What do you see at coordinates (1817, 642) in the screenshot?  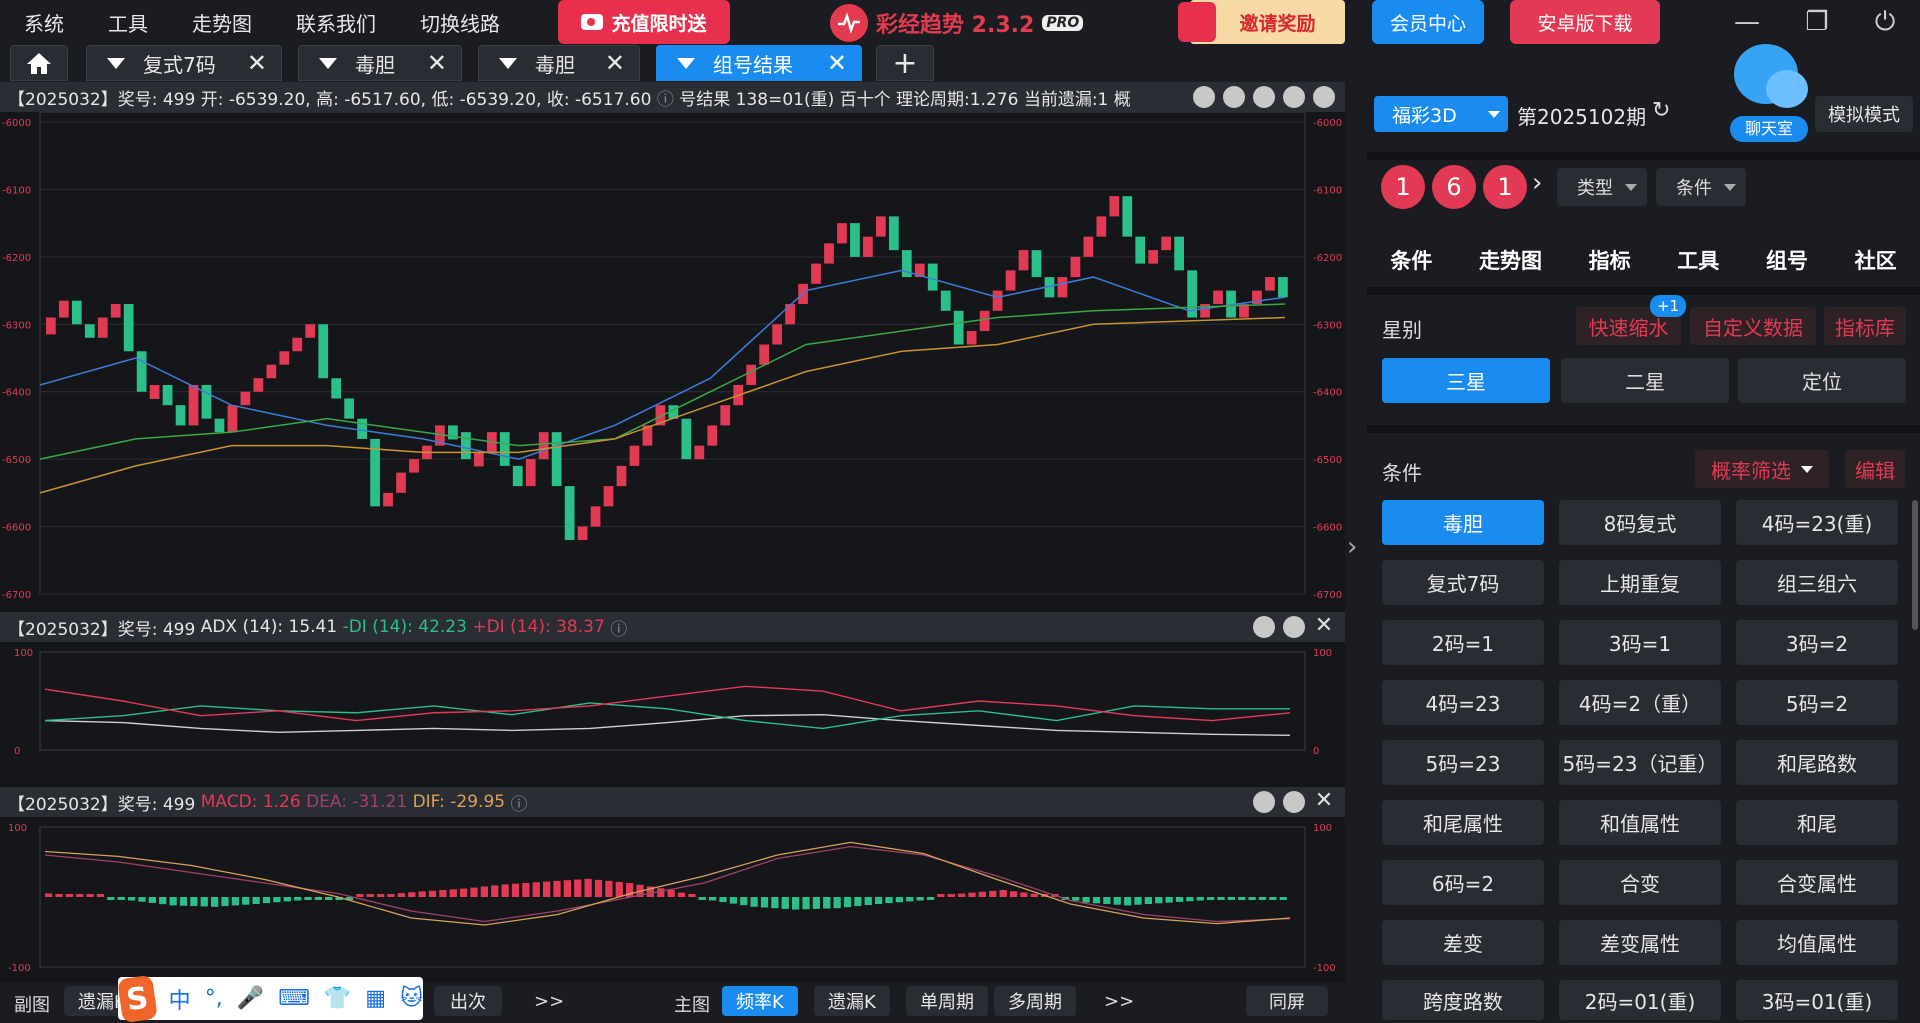 I see `condition-button: 3码=2` at bounding box center [1817, 642].